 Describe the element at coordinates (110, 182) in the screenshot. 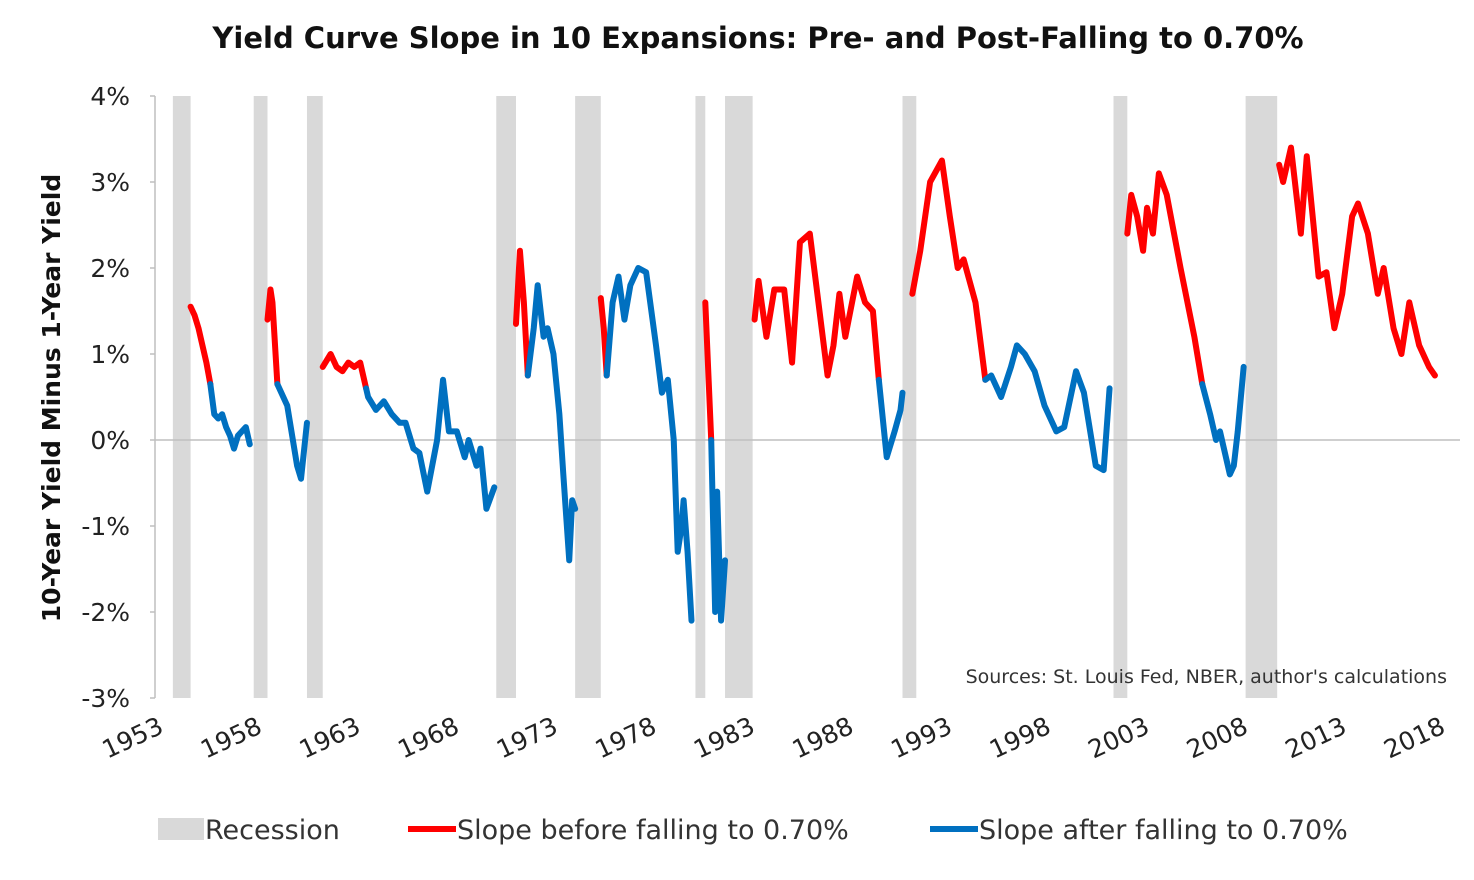

I see `y-tick-label: 3%` at that location.